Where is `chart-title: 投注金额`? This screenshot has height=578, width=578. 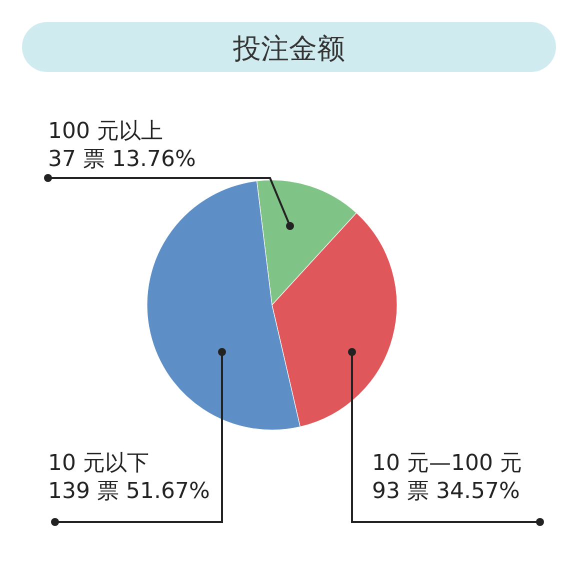 chart-title: 投注金额 is located at coordinates (288, 48).